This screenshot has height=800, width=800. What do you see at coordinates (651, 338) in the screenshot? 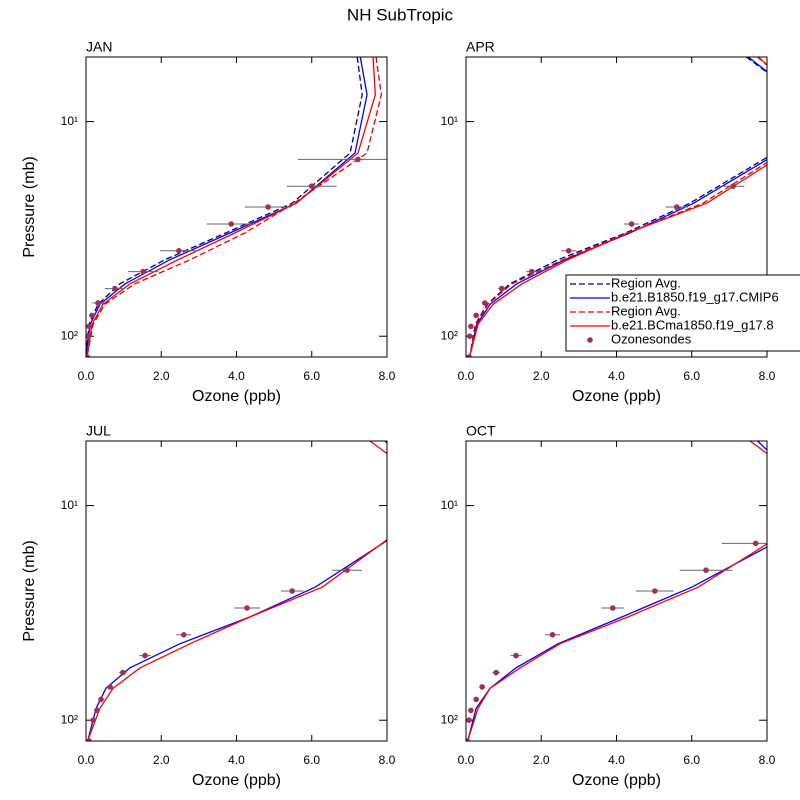
I see `legend-label: Ozonesondes` at bounding box center [651, 338].